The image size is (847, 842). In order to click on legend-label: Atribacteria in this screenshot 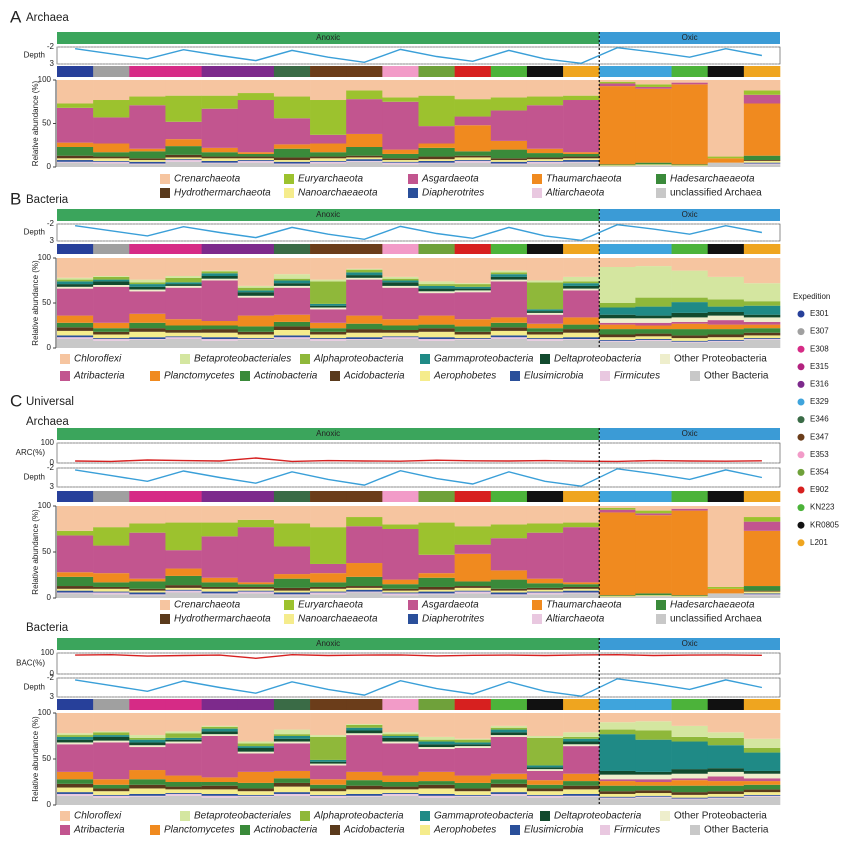, I will do `click(99, 830)`.